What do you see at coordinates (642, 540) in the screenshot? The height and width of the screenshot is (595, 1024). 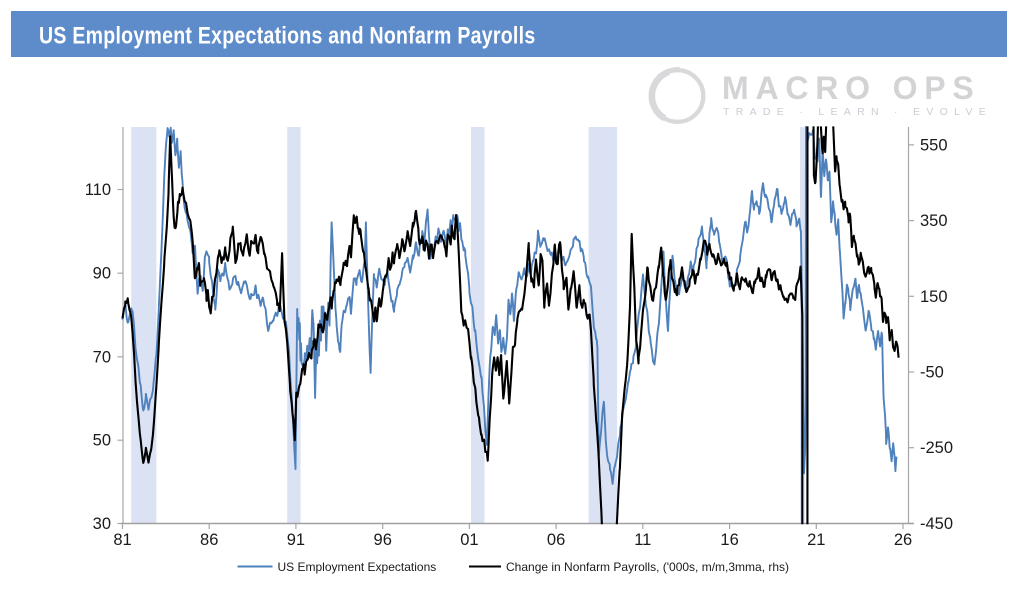 I see `svg-text: 11` at bounding box center [642, 540].